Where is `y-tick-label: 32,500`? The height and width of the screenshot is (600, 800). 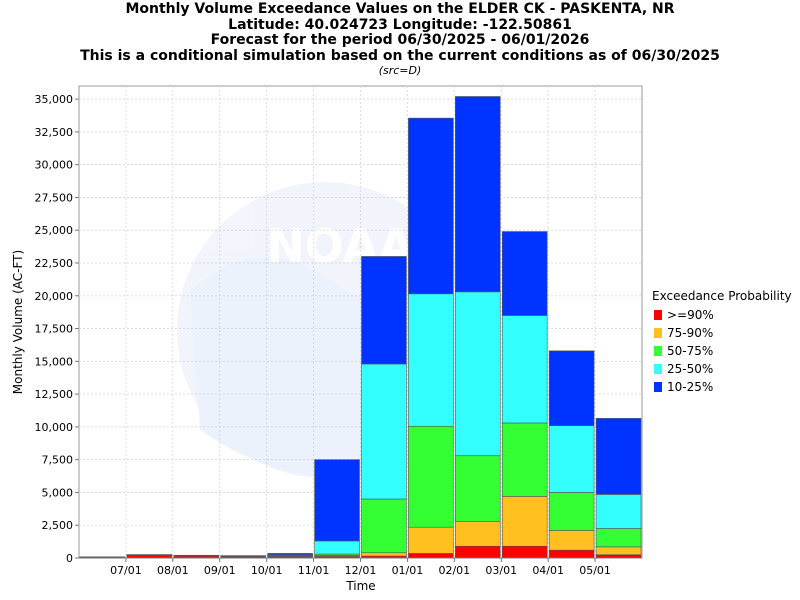
y-tick-label: 32,500 is located at coordinates (54, 132).